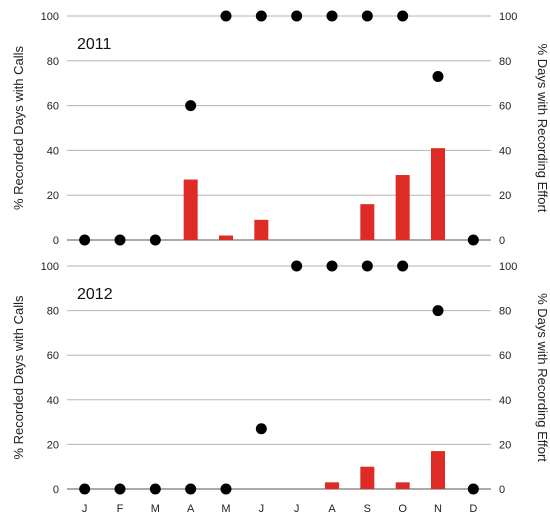 The image size is (550, 515). What do you see at coordinates (473, 509) in the screenshot?
I see `x-tick-label: D` at bounding box center [473, 509].